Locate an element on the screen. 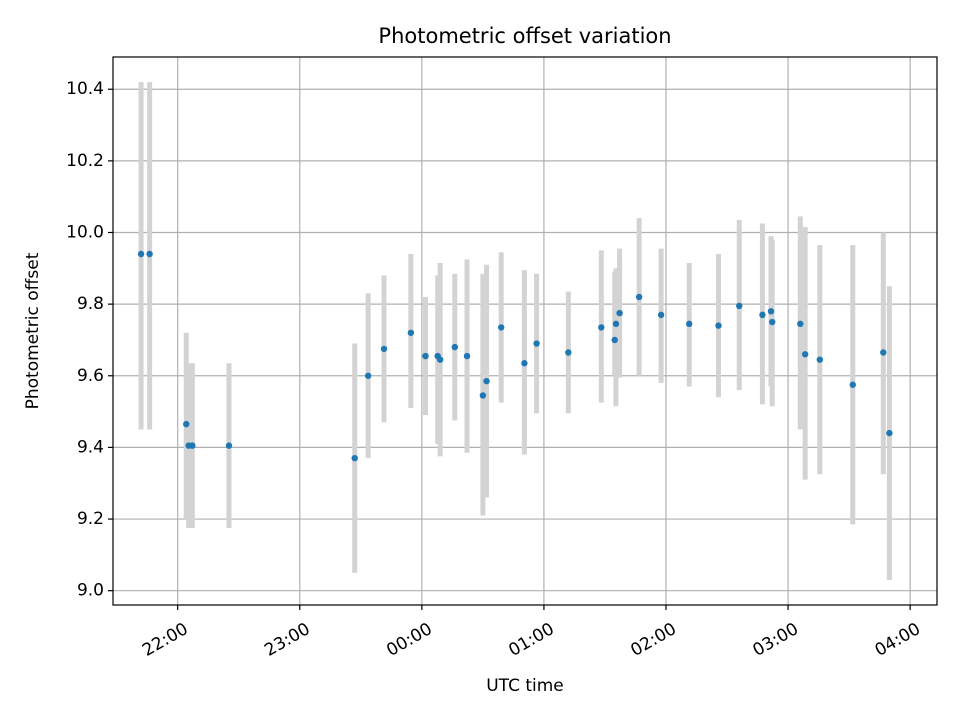  x-axis-label: UTC time is located at coordinates (525, 686).